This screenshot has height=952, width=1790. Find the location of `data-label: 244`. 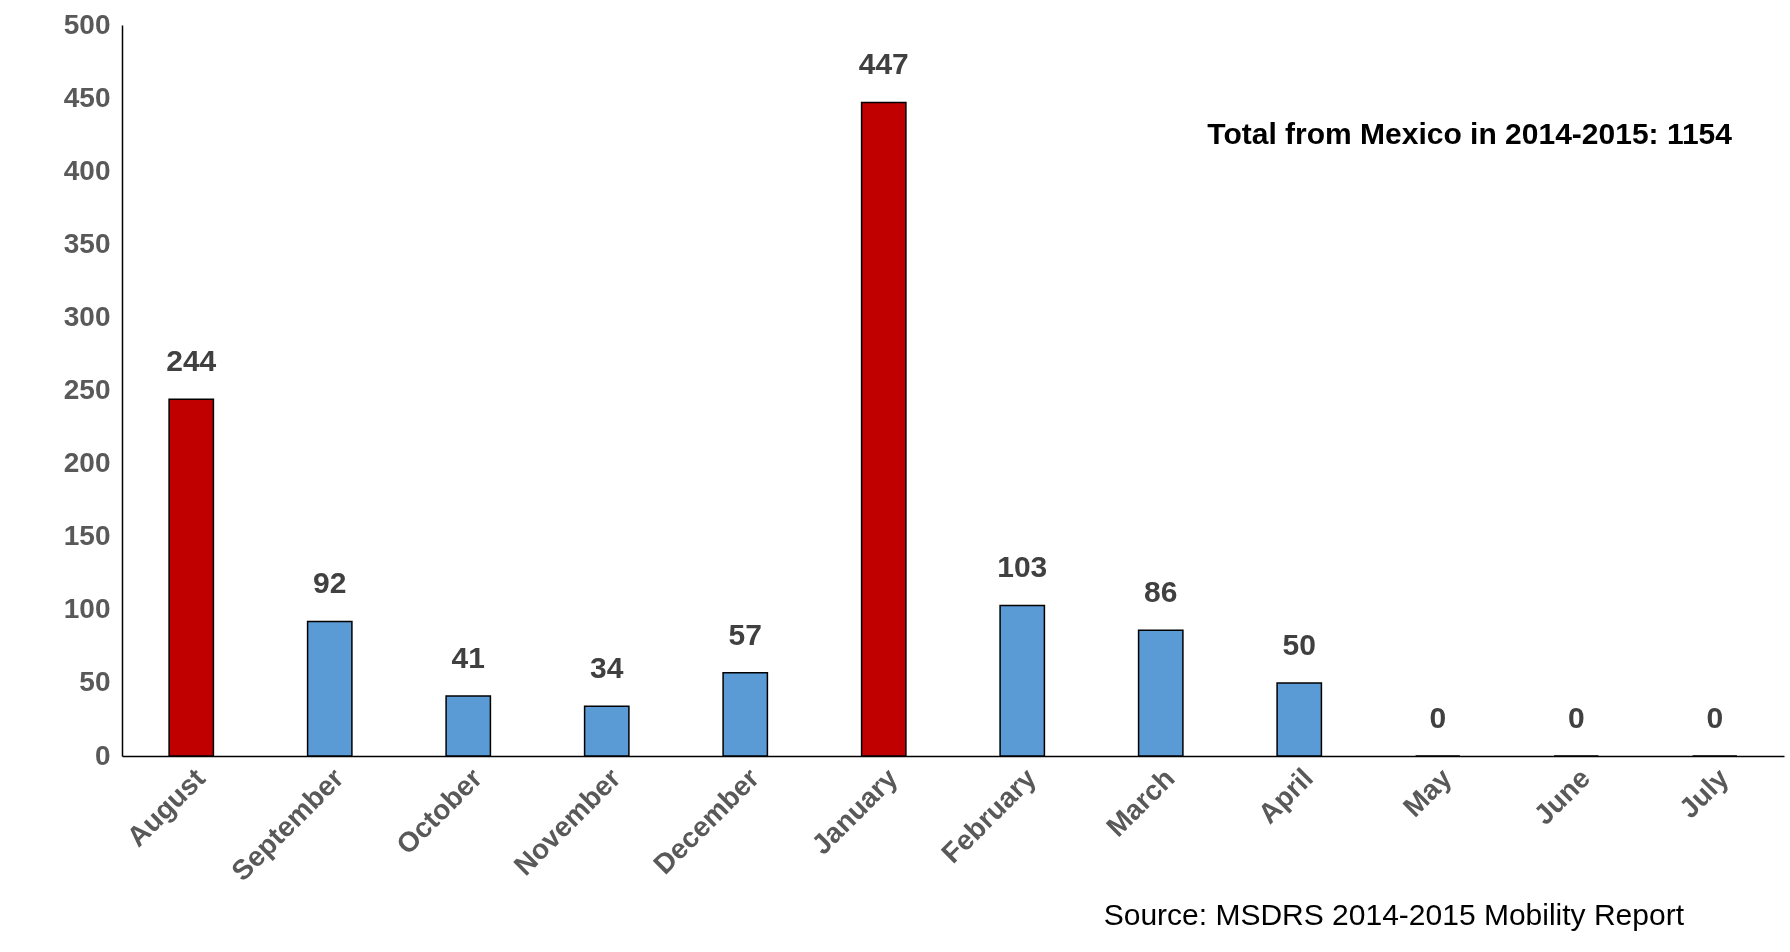

data-label: 244 is located at coordinates (191, 361).